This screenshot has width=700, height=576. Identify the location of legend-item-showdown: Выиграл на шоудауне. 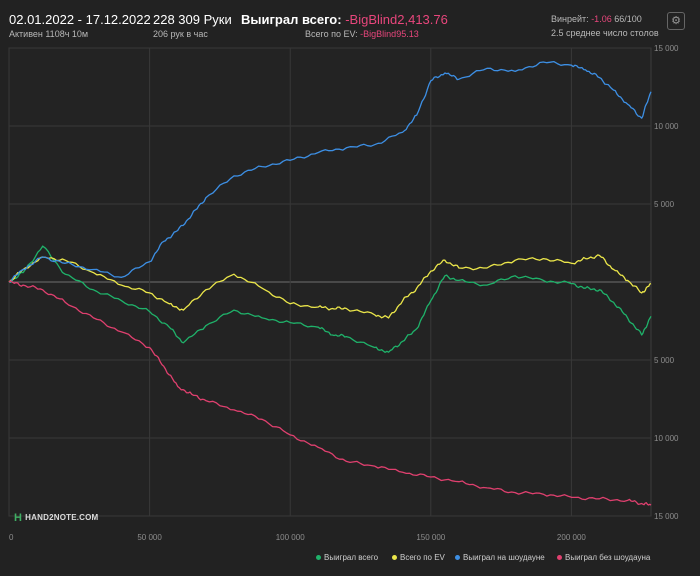
(500, 557).